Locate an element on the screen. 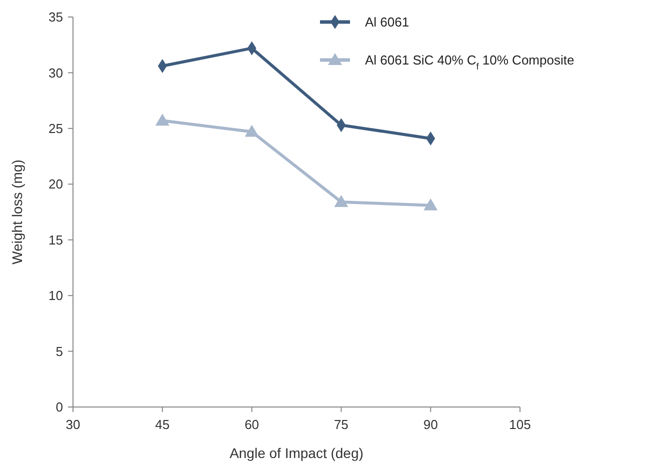 This screenshot has width=663, height=470. legend-label: Al 6061 SiC 40% C$_{f}$ 10% Composite is located at coordinates (469, 62).